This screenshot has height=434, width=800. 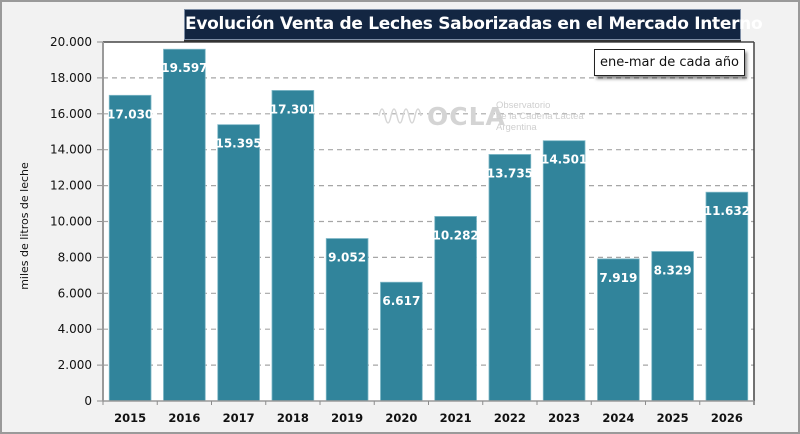 What do you see at coordinates (618, 418) in the screenshot?
I see `x-tick-label: 2024` at bounding box center [618, 418].